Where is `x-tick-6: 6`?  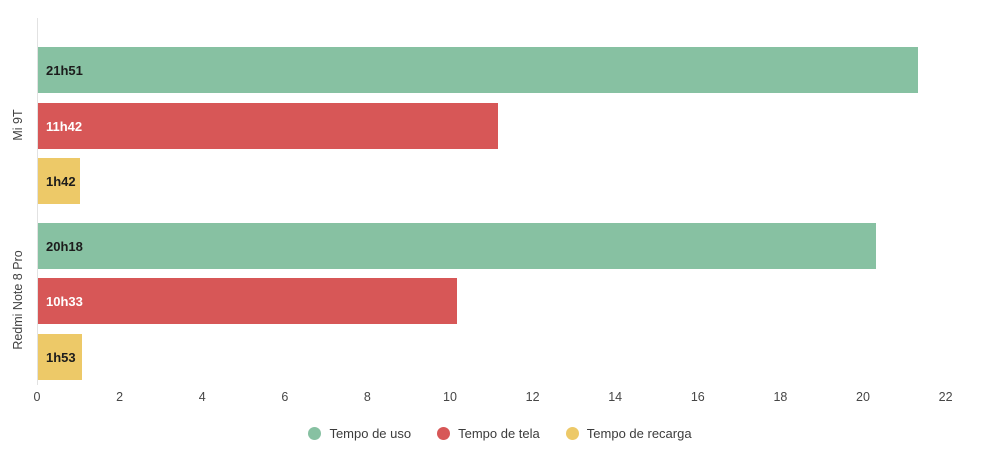 x-tick-6: 6 is located at coordinates (285, 397).